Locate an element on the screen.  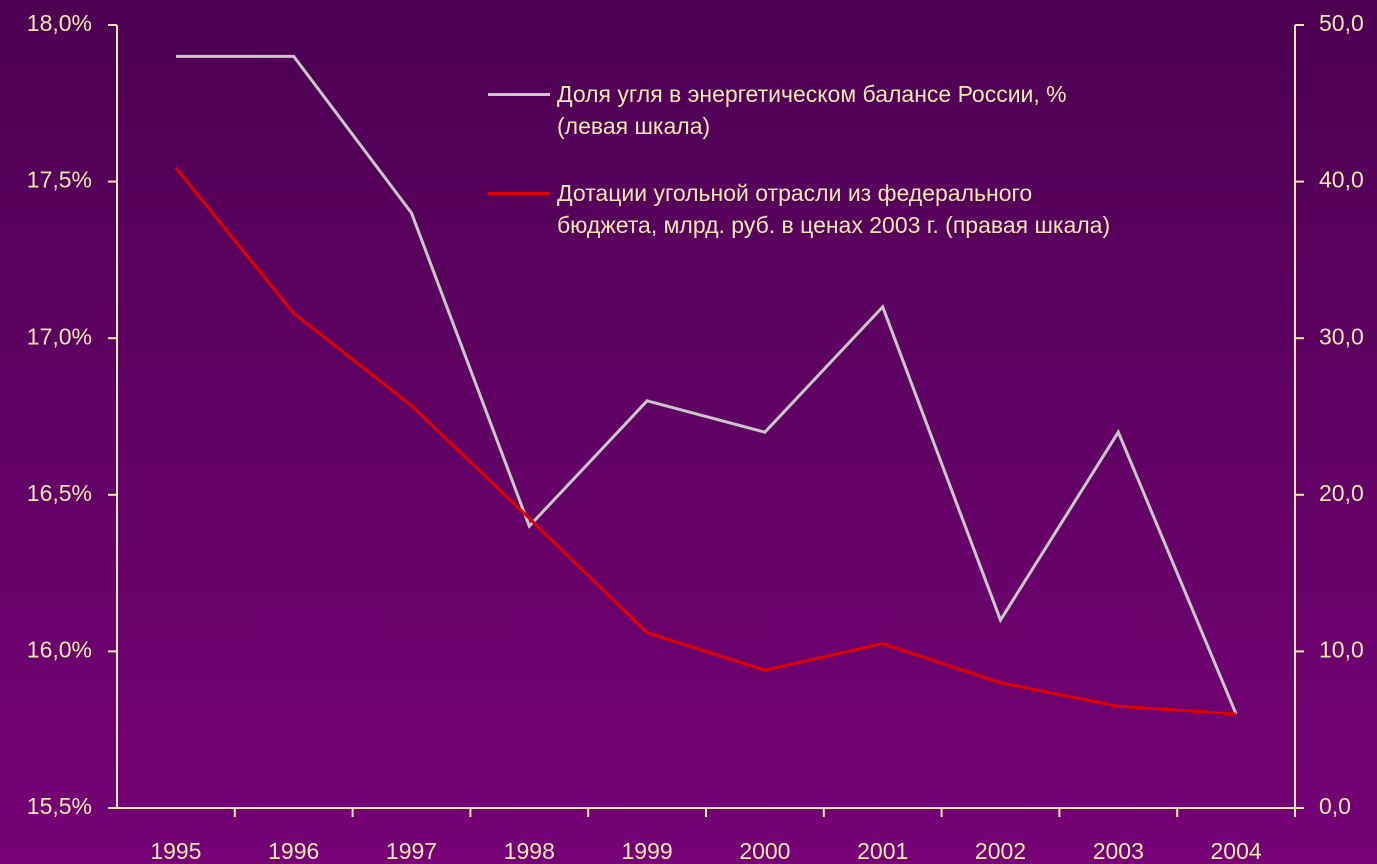
x-tick-label: 2000 is located at coordinates (764, 851).